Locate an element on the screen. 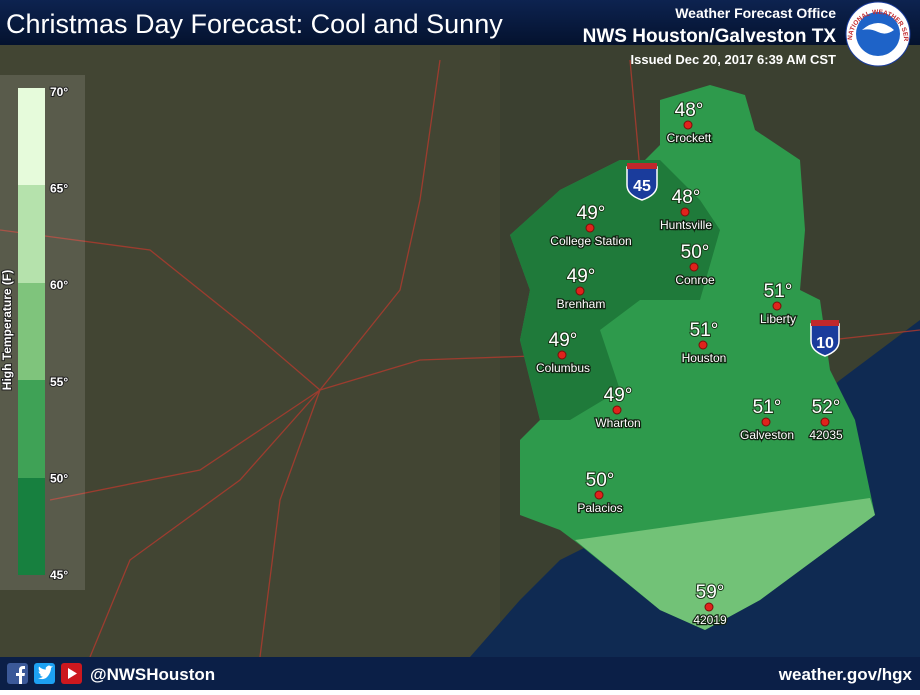 The image size is (920, 695). shield-i10: 10 is located at coordinates (825, 338).